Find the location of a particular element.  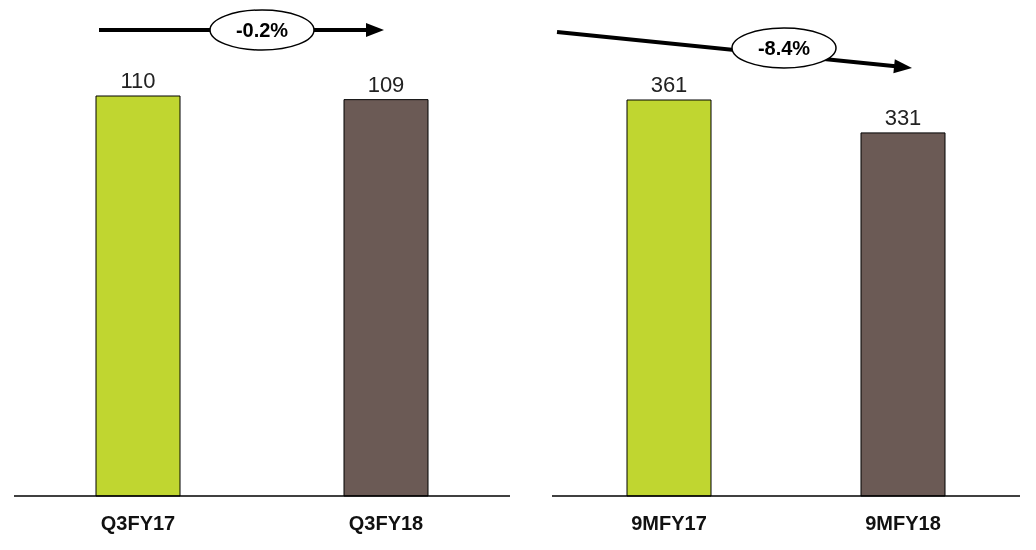

x-tick-label: Q3FY18 is located at coordinates (386, 523).